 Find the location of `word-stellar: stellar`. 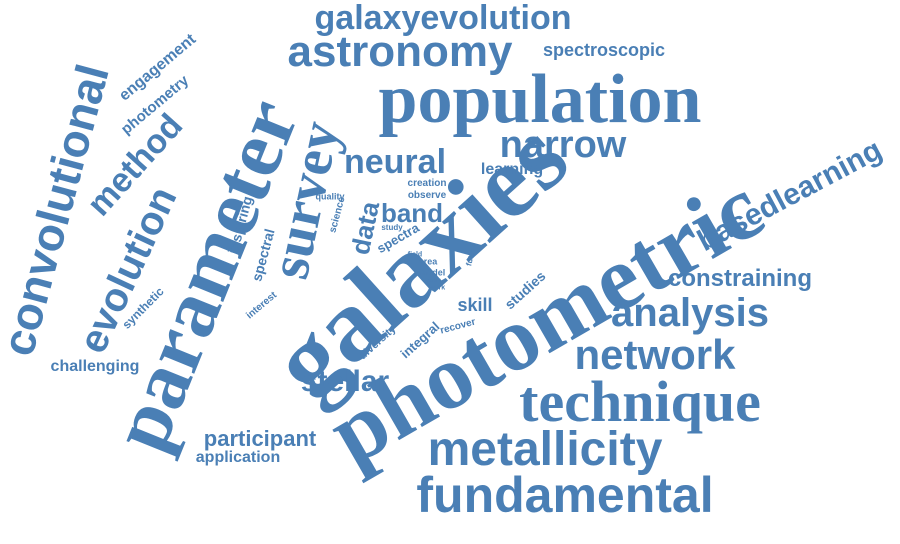

word-stellar: stellar is located at coordinates (345, 381).